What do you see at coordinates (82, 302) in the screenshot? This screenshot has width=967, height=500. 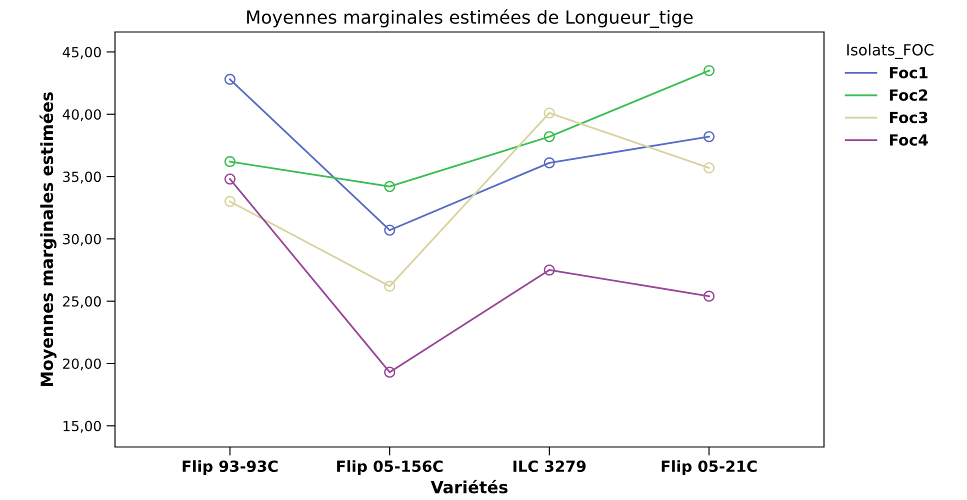 I see `y-tick-label: 25,00` at bounding box center [82, 302].